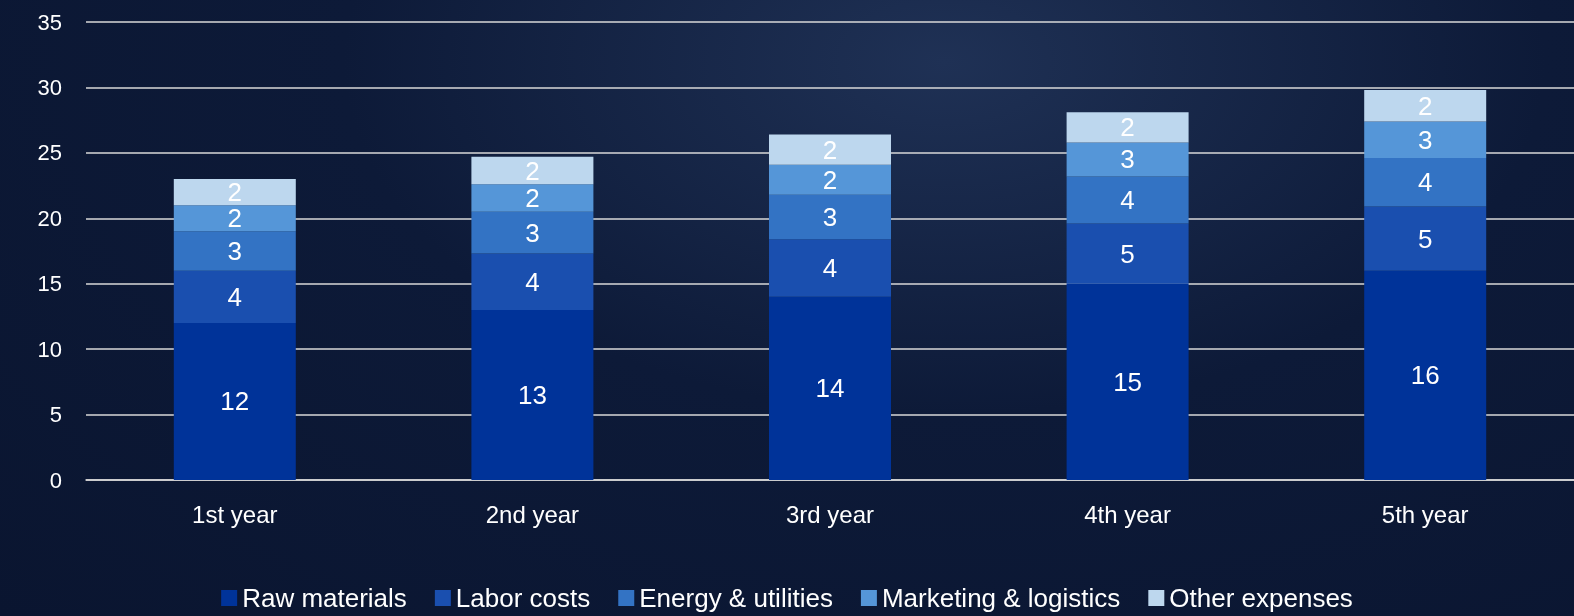 The image size is (1574, 616). I want to click on y-tick-label: 0, so click(55, 480).